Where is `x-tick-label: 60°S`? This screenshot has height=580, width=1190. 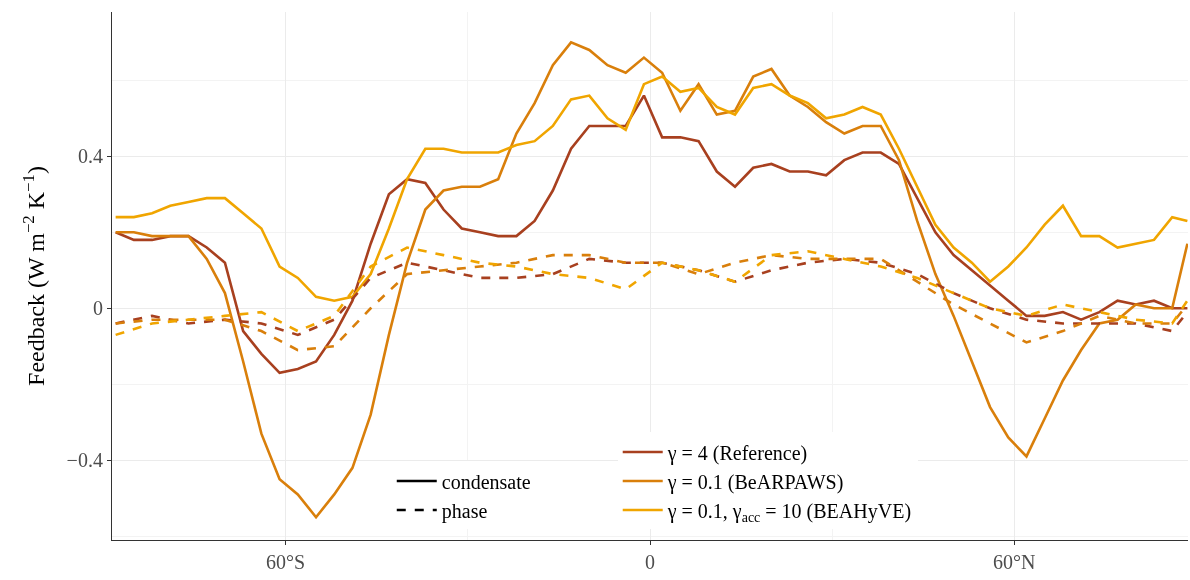 x-tick-label: 60°S is located at coordinates (286, 562).